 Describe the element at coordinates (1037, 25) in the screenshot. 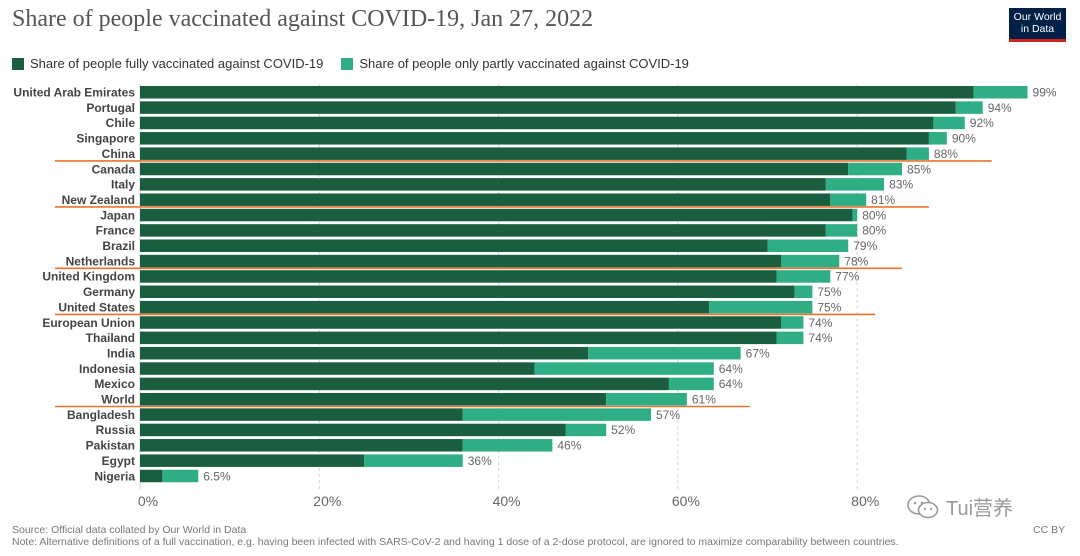

I see `owid-logo: Our World in Data` at that location.